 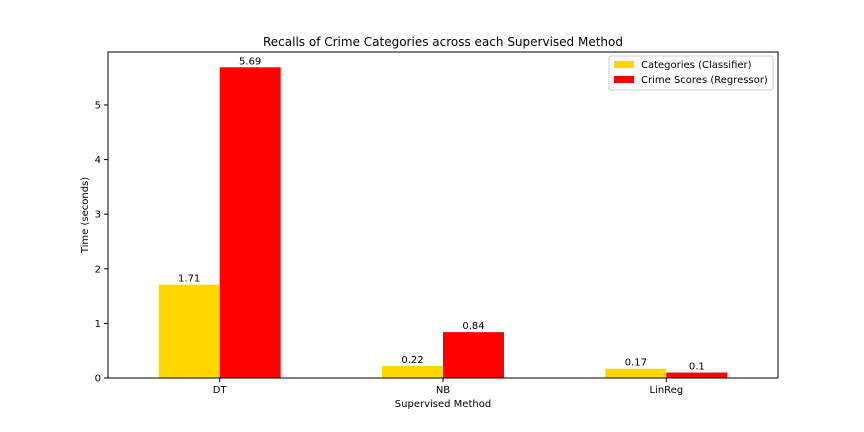 I want to click on data-label: 0.1, so click(x=697, y=367).